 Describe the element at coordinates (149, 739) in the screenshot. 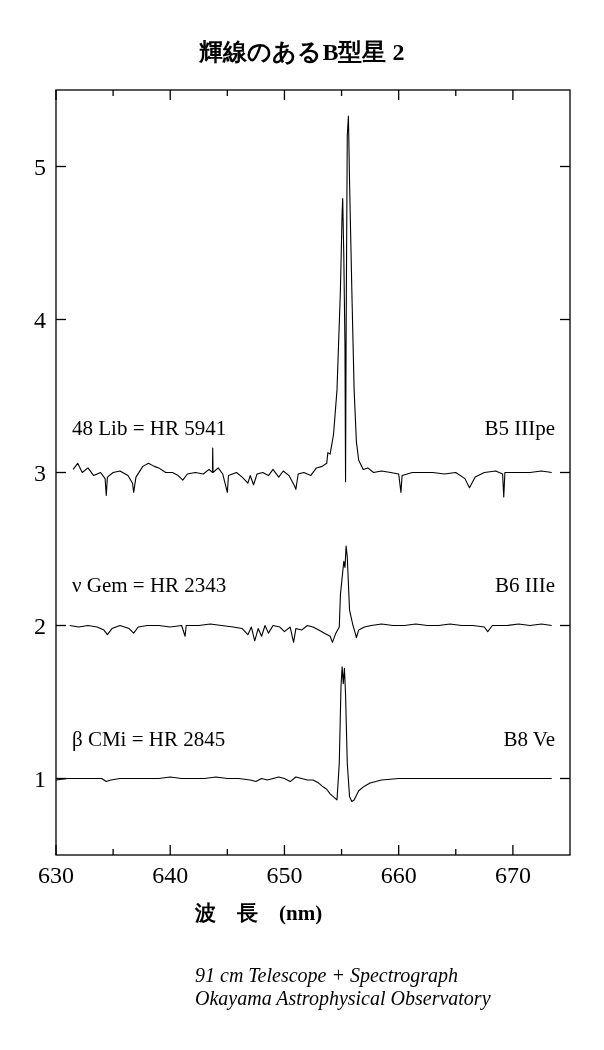

I see `series-label: β CMi = HR 2845` at that location.